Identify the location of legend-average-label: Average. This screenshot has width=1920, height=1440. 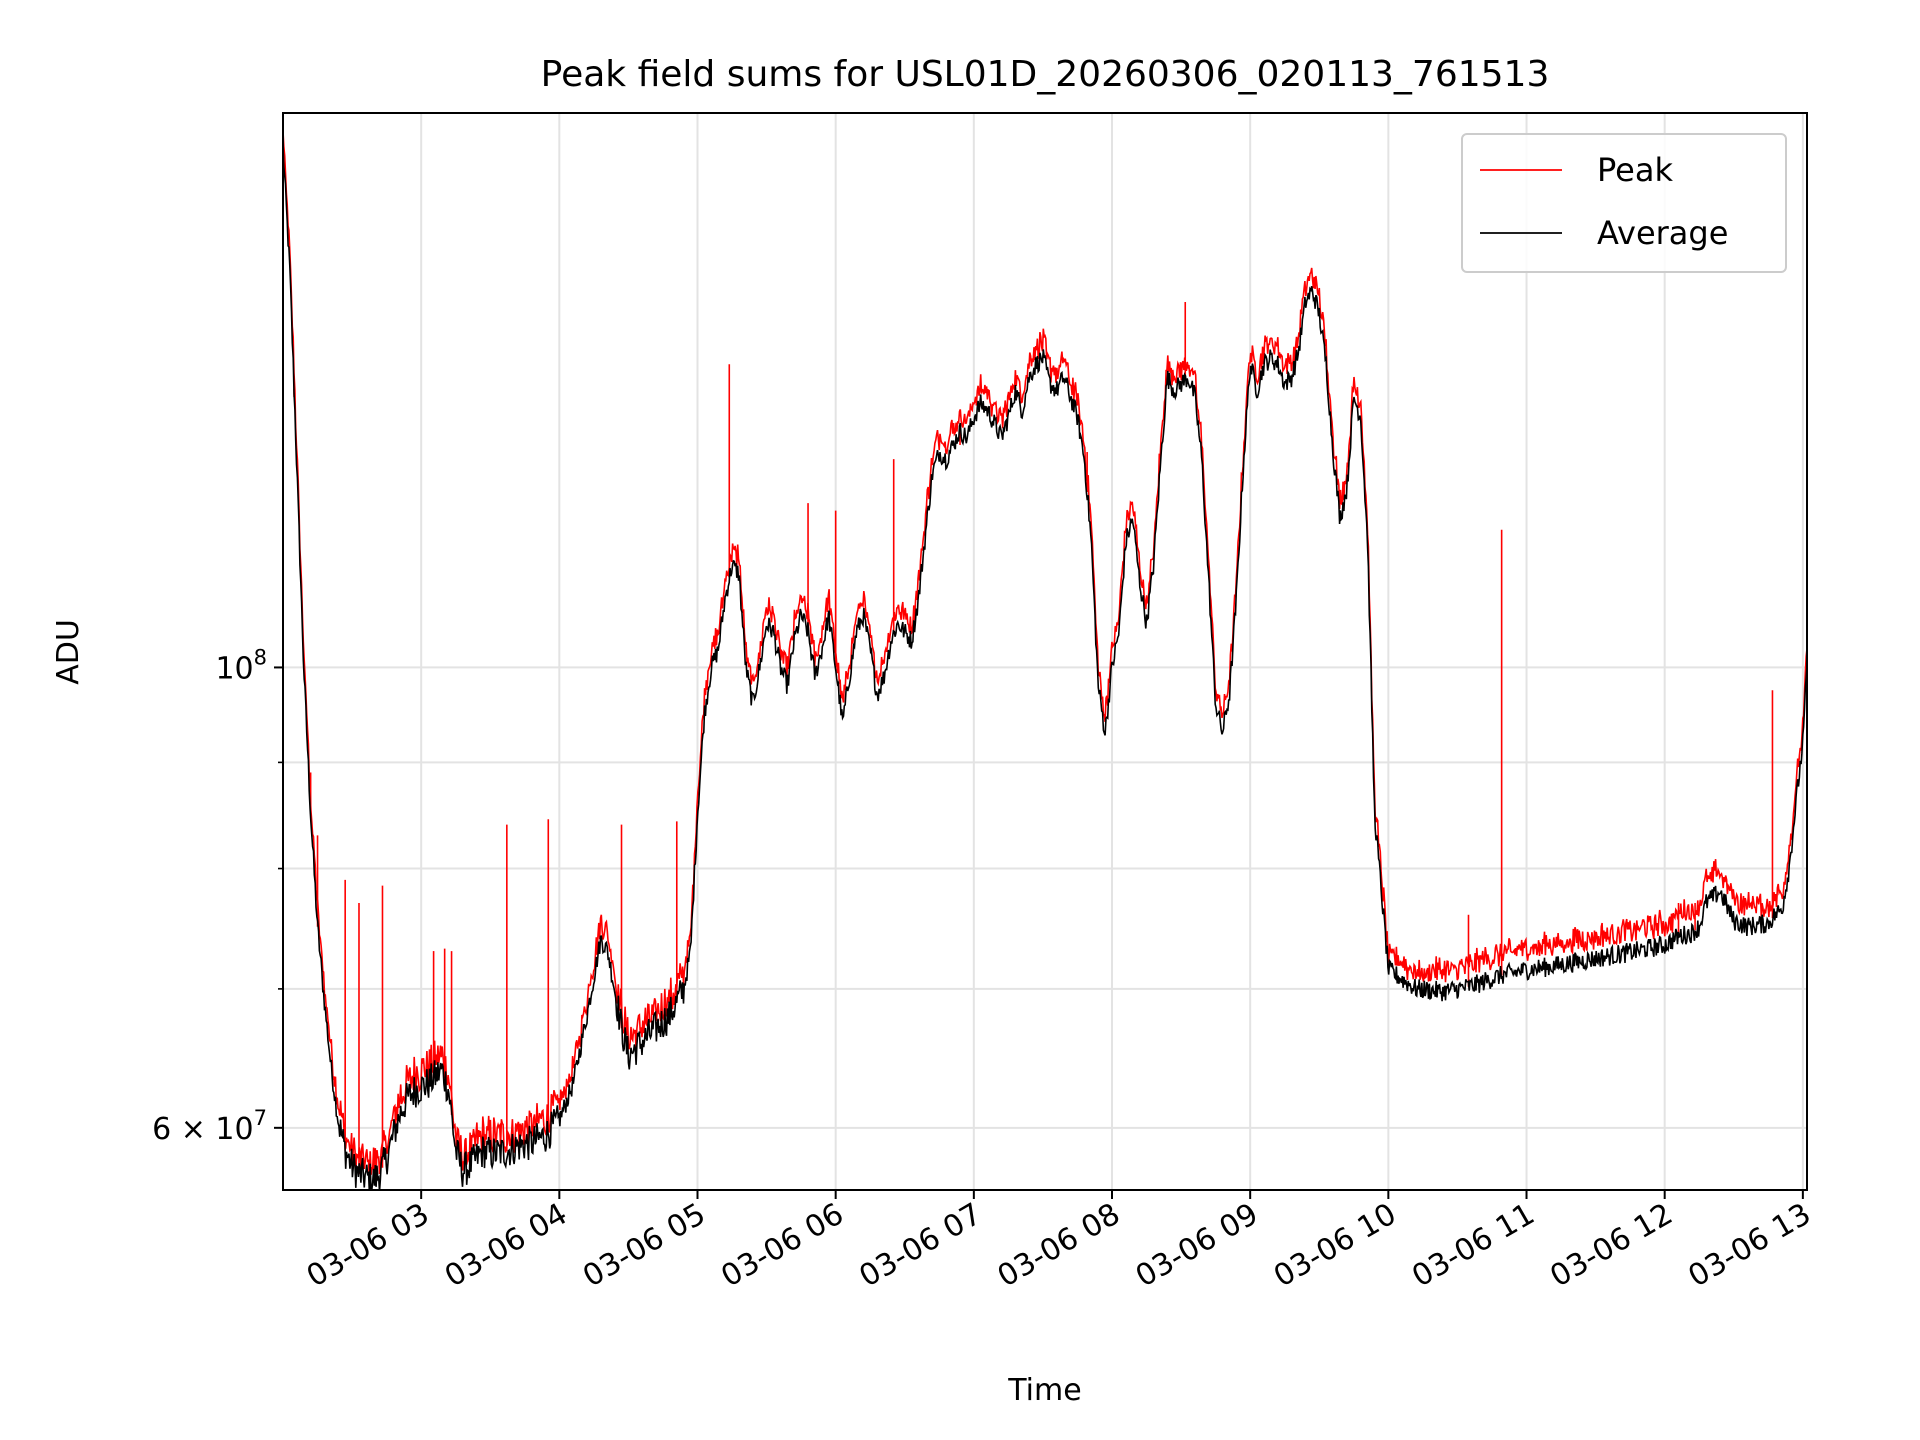
(1662, 233).